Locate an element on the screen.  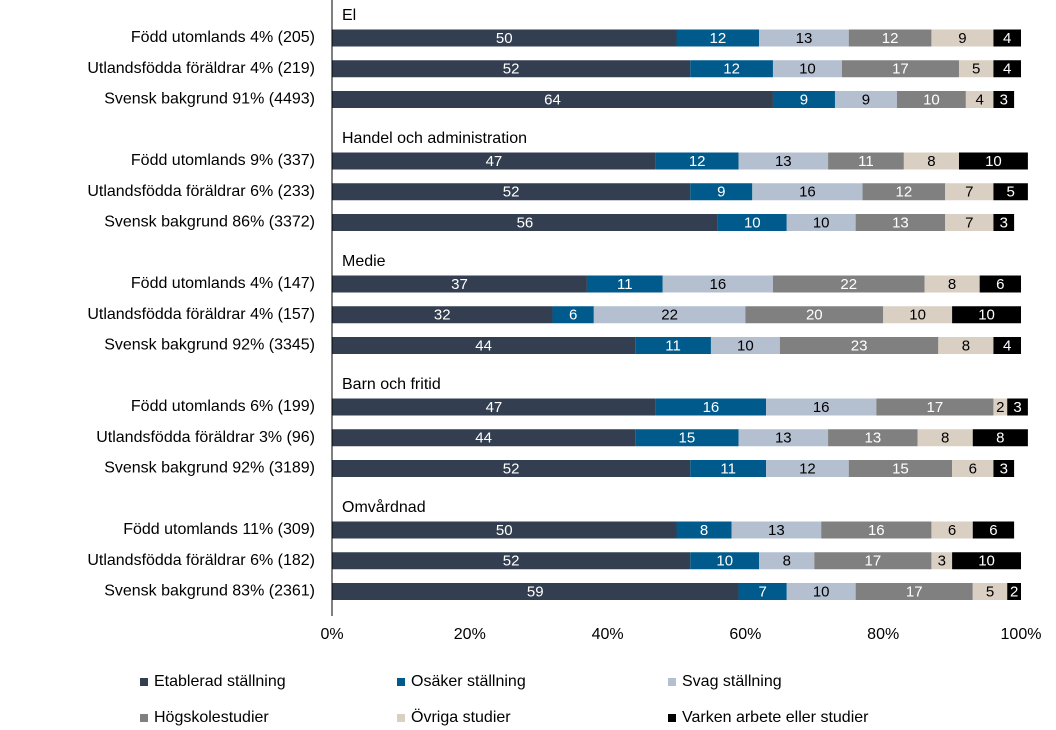
category-label: Svensk bakgrund 92% (3189) is located at coordinates (209, 468).